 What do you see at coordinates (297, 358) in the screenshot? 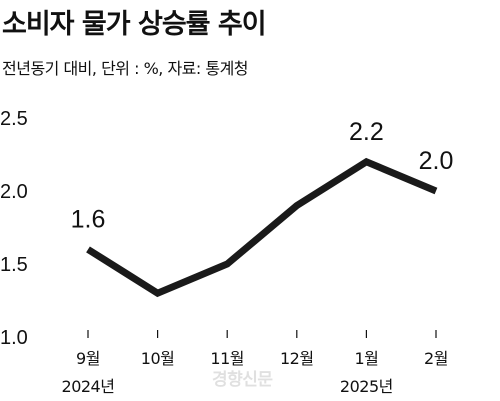
I see `x-tick-label: 12월` at bounding box center [297, 358].